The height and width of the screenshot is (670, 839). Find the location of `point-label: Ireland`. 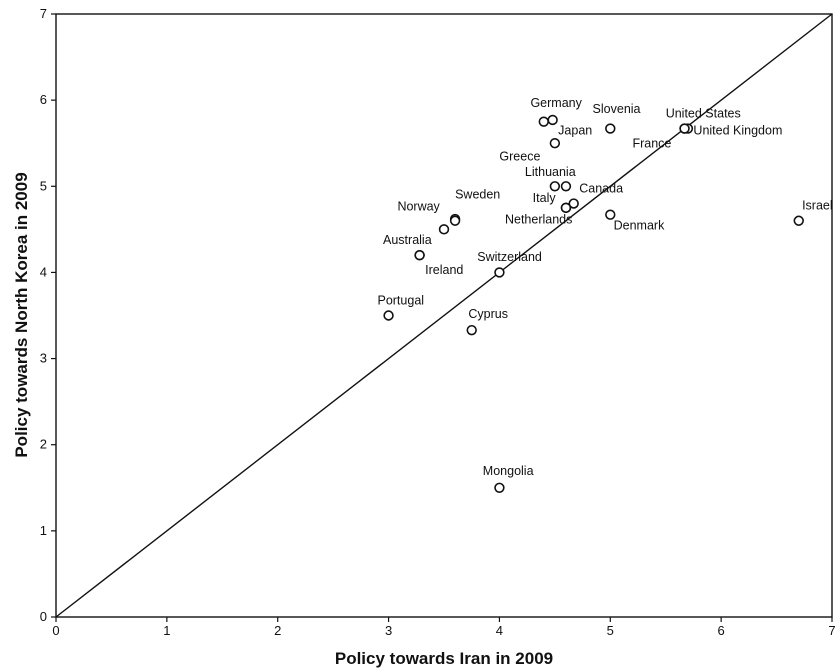

point-label: Ireland is located at coordinates (444, 270).